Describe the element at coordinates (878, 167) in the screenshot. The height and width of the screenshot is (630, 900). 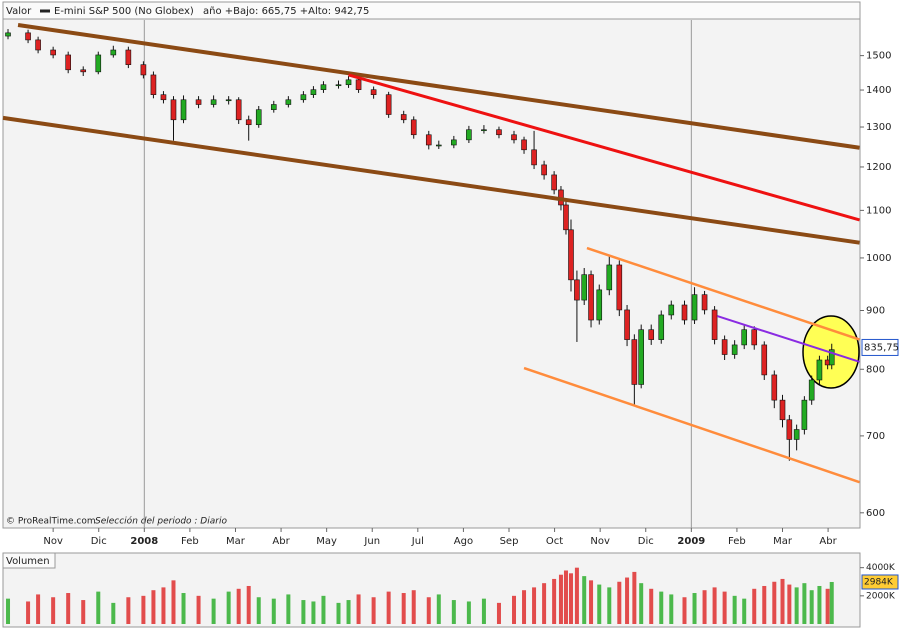
I see `y-tick-label: 1200` at that location.